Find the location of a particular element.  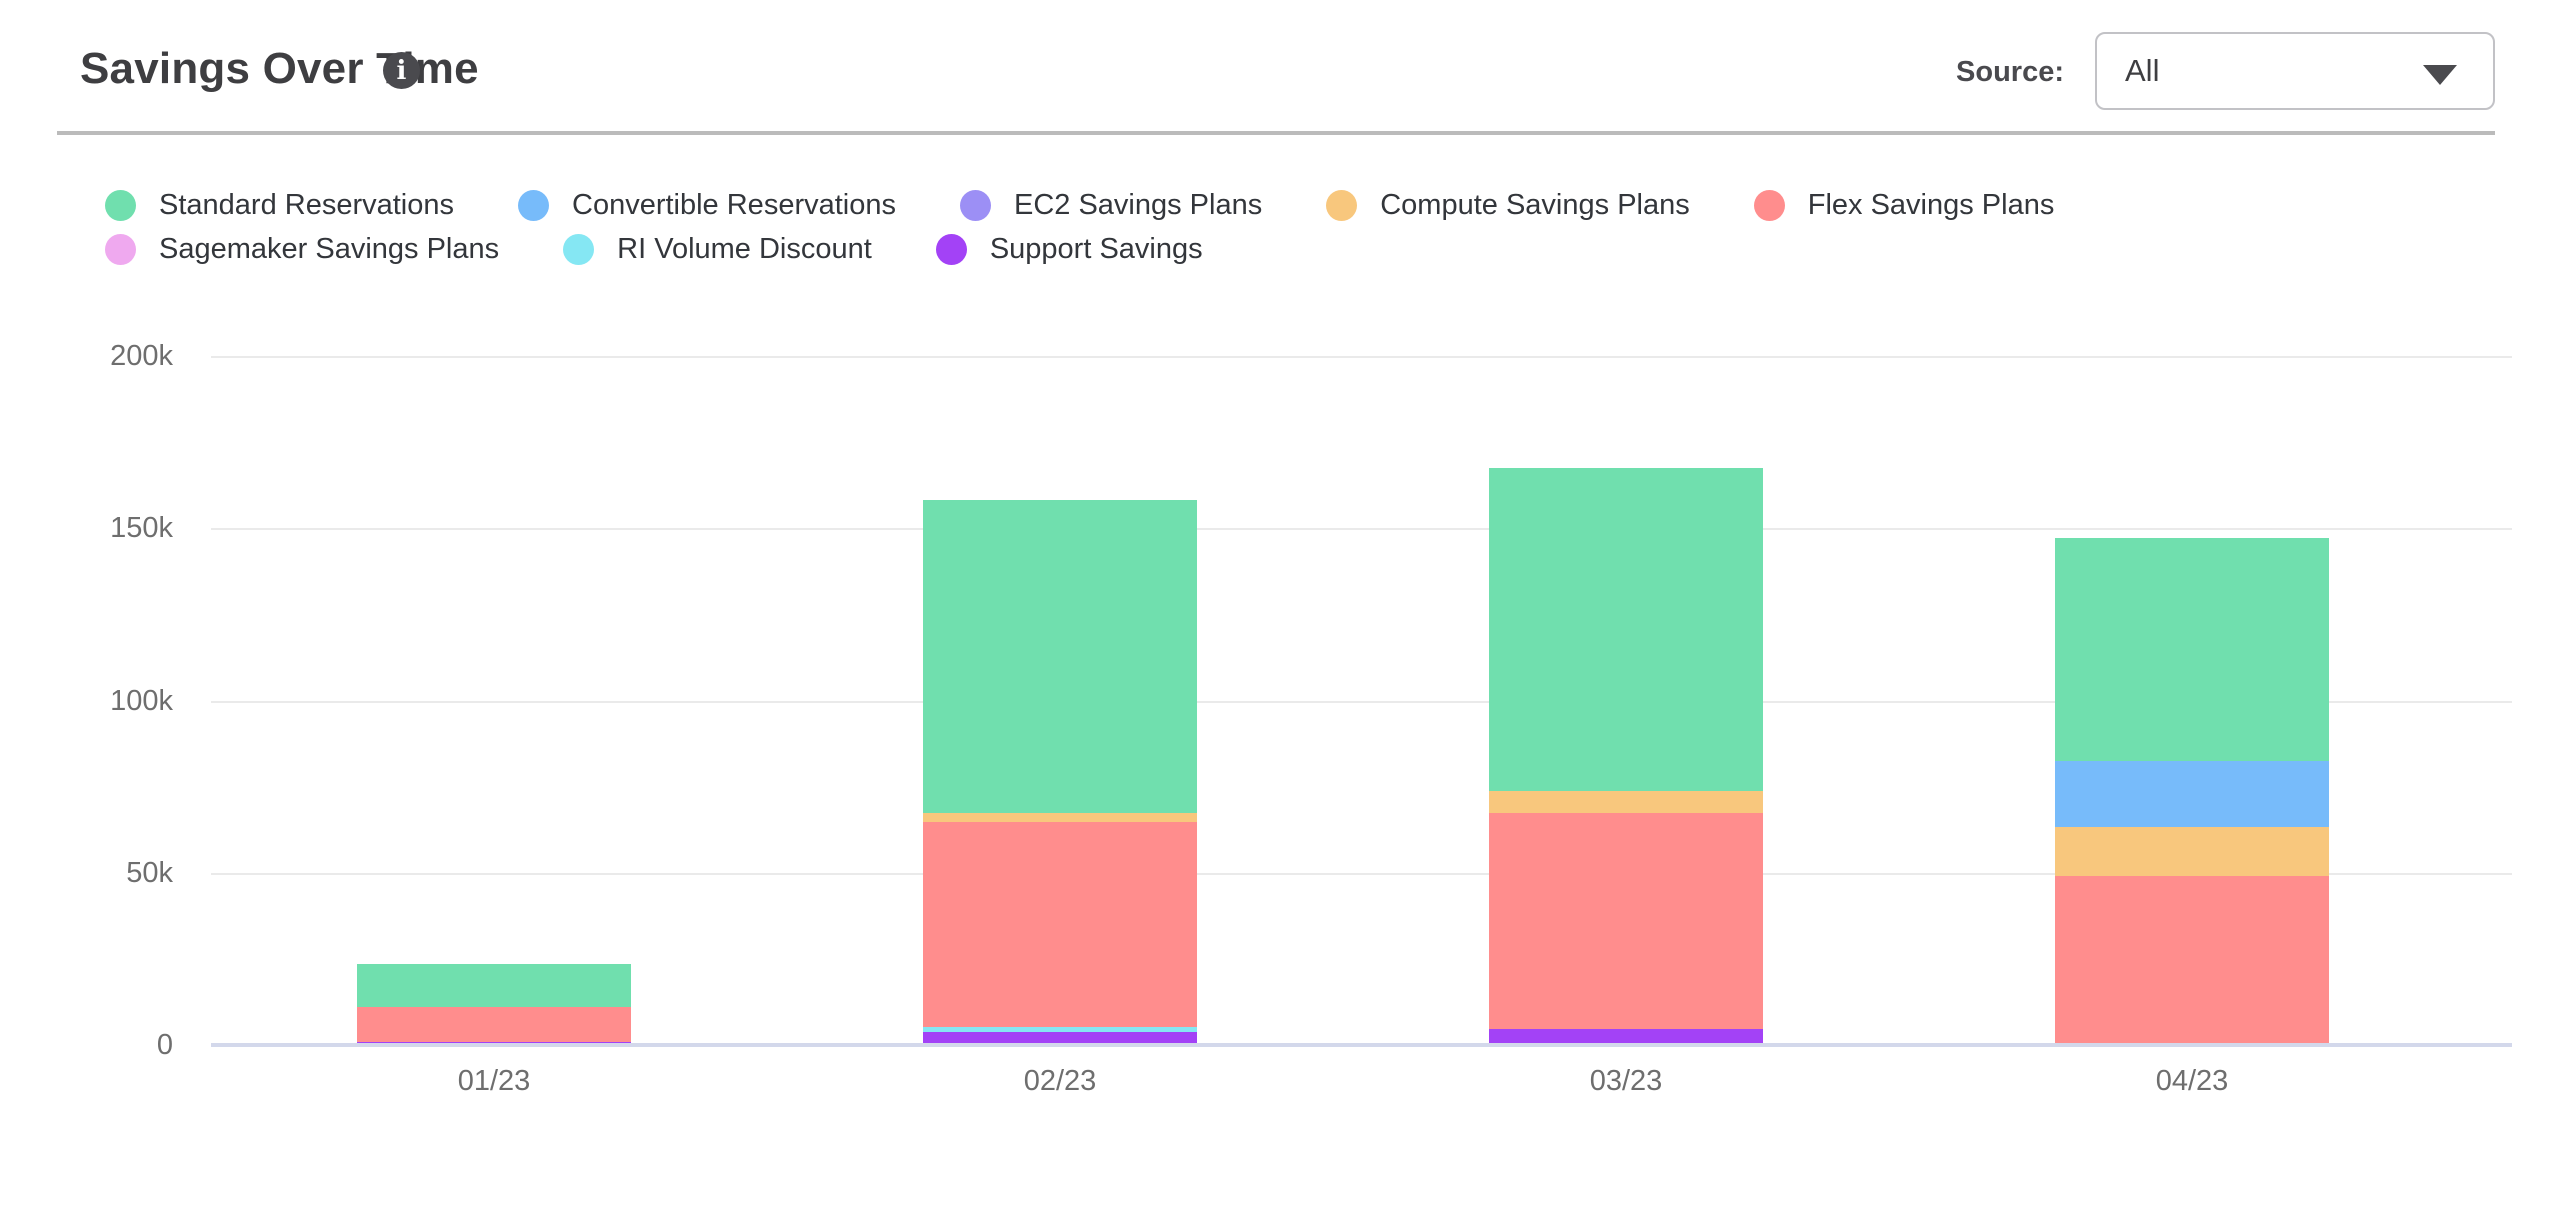

x-axis-label: 03/23 is located at coordinates (1626, 1081).